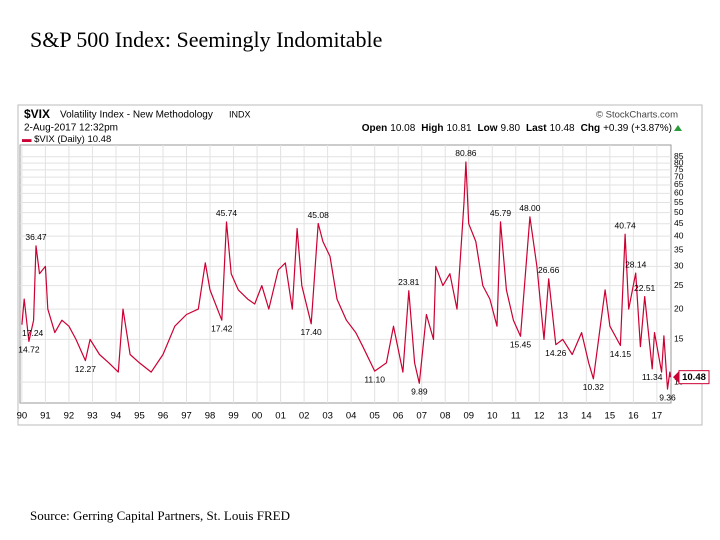 The width and height of the screenshot is (720, 540). Describe the element at coordinates (679, 223) in the screenshot. I see `y-tick-label: 45` at that location.